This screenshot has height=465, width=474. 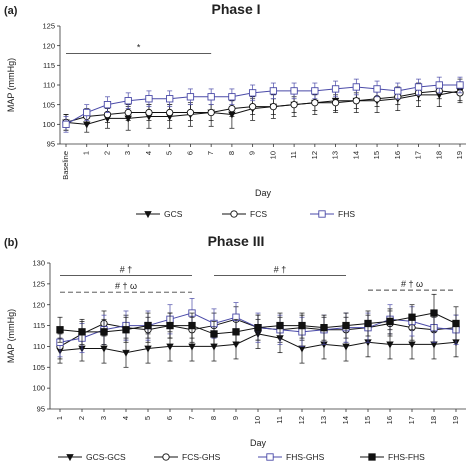 What do you see at coordinates (241, 457) in the screenshot?
I see `legend: GCS-GCS FCS-GHS FHS-GHS FHS-FHS` at bounding box center [241, 457].